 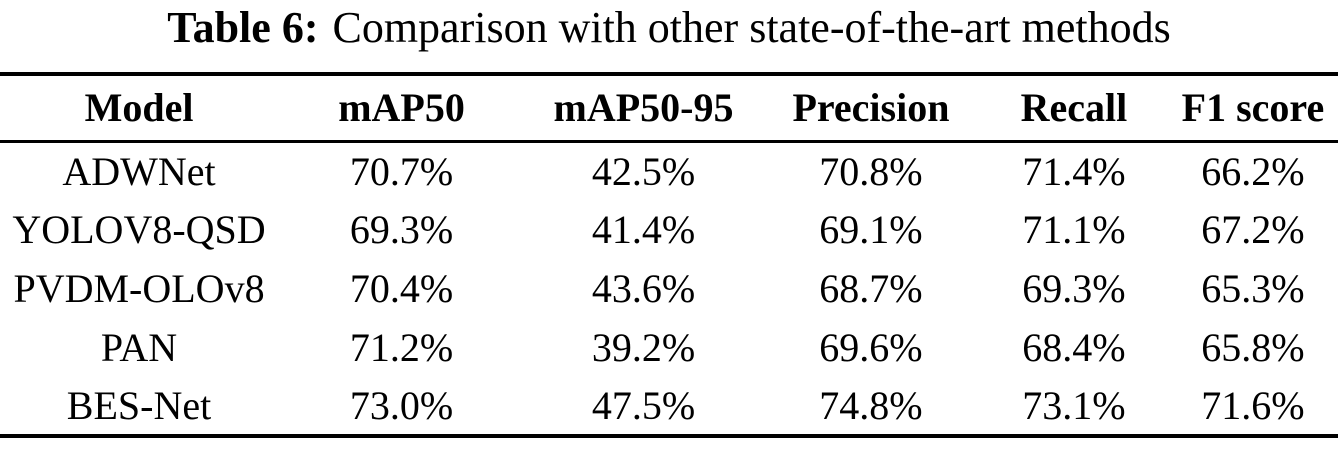 What do you see at coordinates (871, 171) in the screenshot?
I see `cell-precision: 70.8%` at bounding box center [871, 171].